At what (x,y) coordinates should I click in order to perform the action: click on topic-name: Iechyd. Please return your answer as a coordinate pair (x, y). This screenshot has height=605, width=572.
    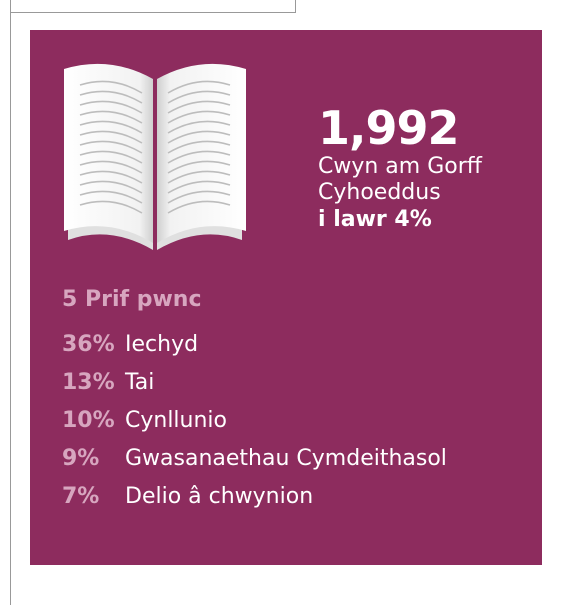
    Looking at the image, I should click on (162, 344).